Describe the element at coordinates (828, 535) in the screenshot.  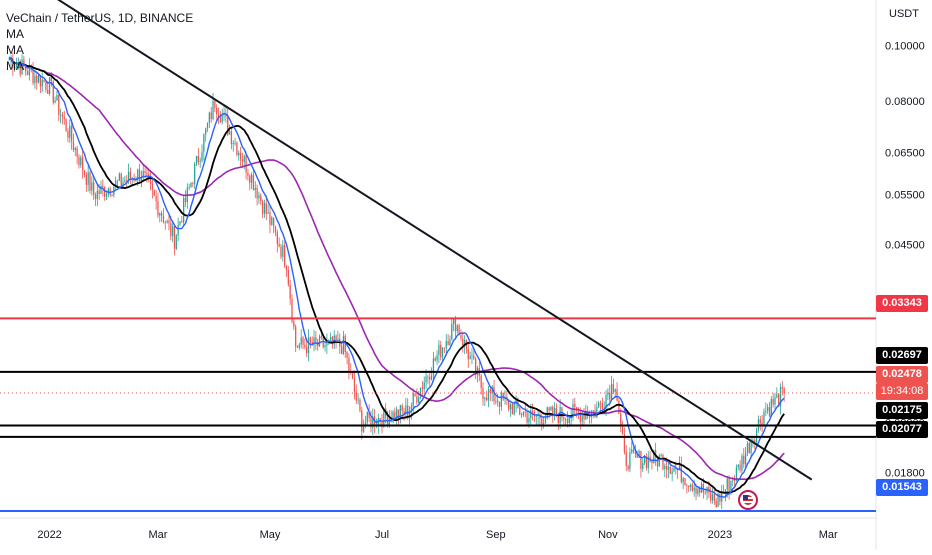
I see `time-tick-label: Mar` at that location.